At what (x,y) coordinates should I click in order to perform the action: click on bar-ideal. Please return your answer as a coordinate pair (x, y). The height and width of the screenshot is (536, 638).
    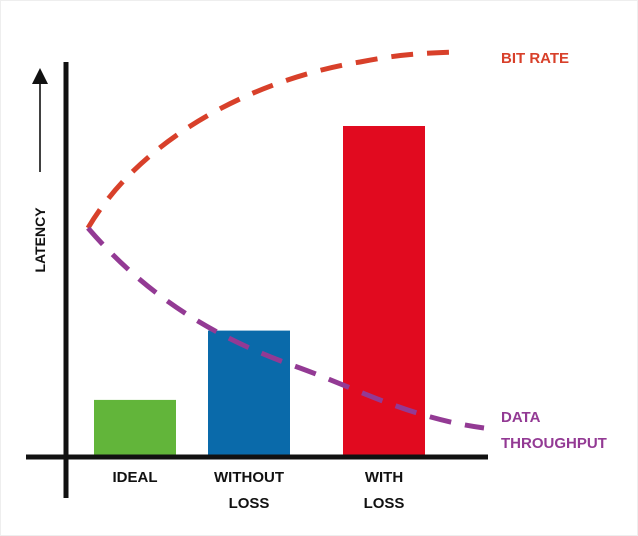
    Looking at the image, I should click on (135, 428).